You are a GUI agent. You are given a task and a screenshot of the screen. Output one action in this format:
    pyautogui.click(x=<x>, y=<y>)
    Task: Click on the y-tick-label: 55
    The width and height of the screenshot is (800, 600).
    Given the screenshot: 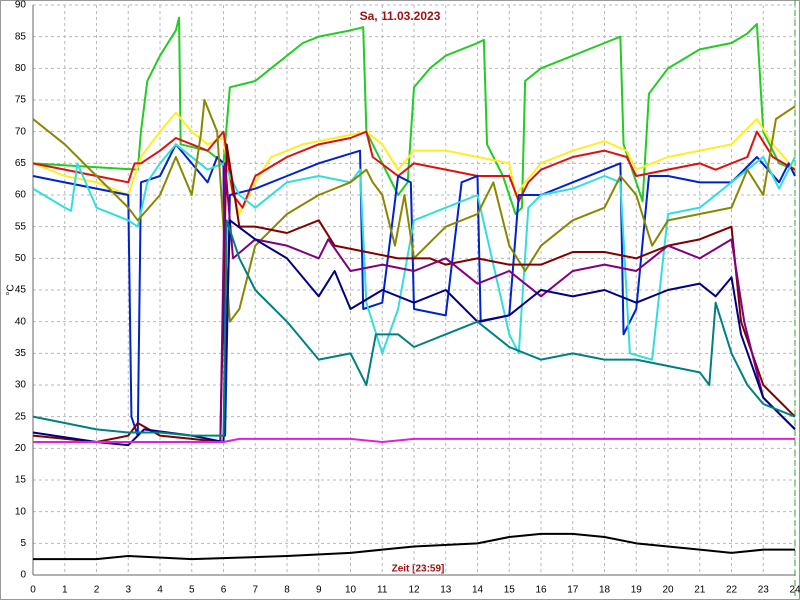 What is the action you would take?
    pyautogui.click(x=21, y=226)
    